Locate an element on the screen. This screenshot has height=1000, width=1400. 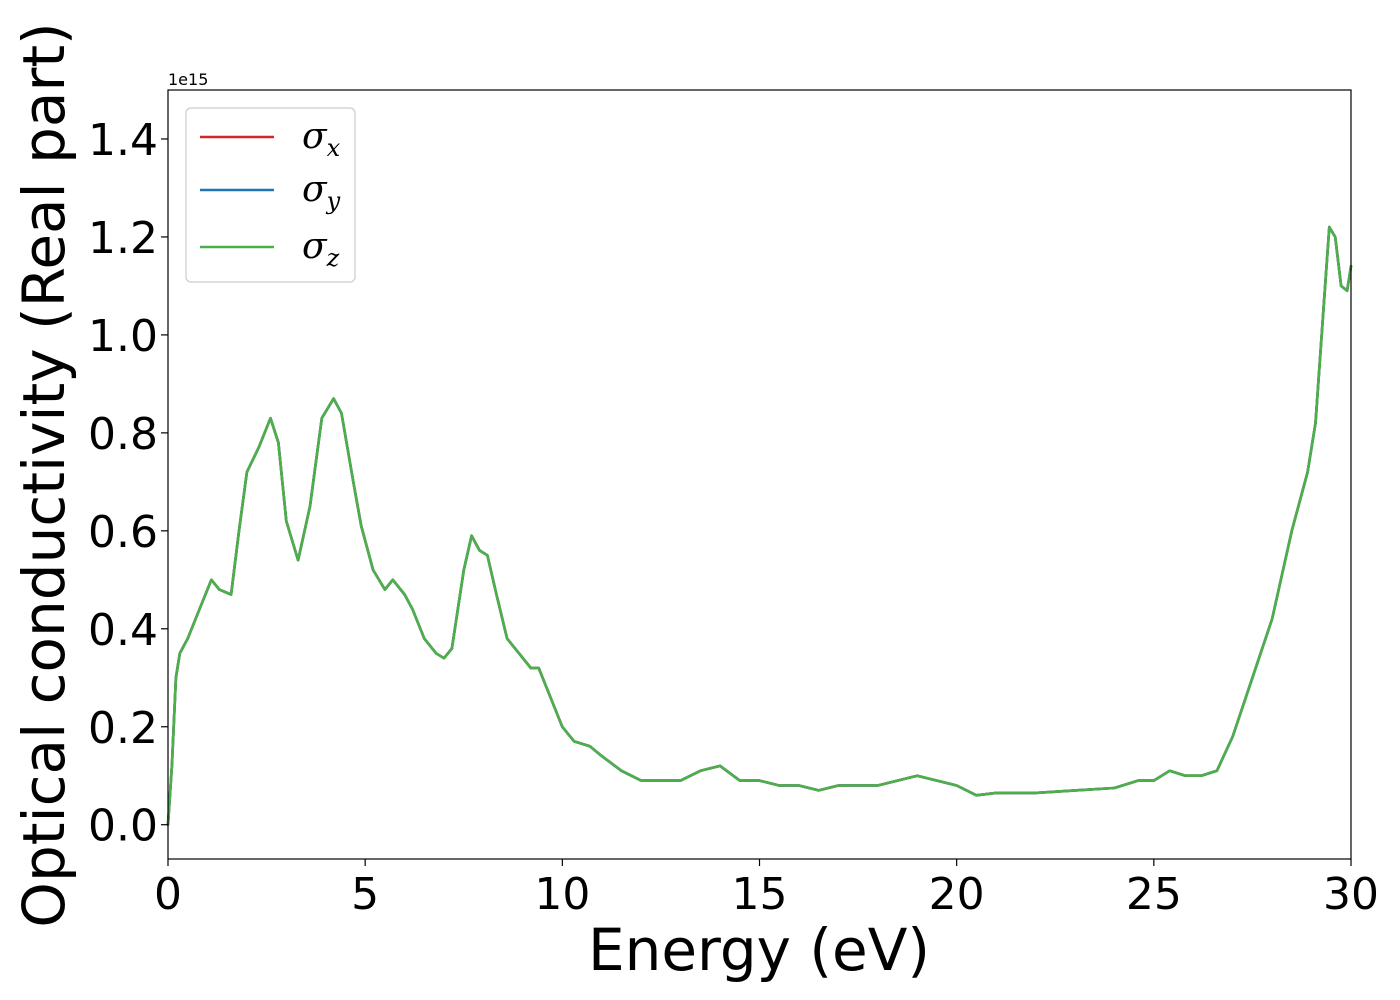
y-axis-label: Optical conductivity (Real part) is located at coordinates (44, 474).